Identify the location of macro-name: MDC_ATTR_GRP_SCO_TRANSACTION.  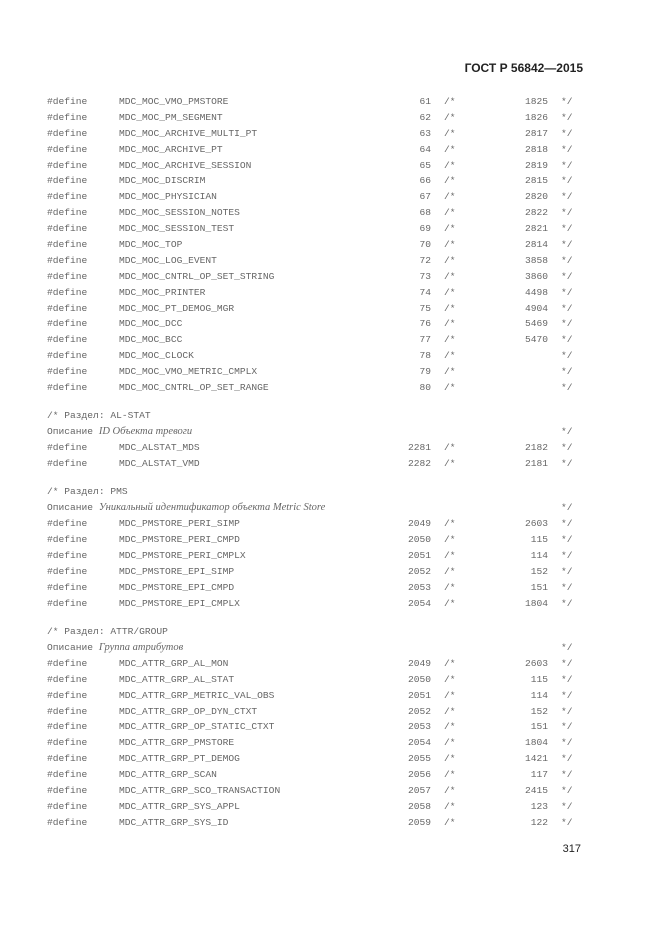
(200, 791).